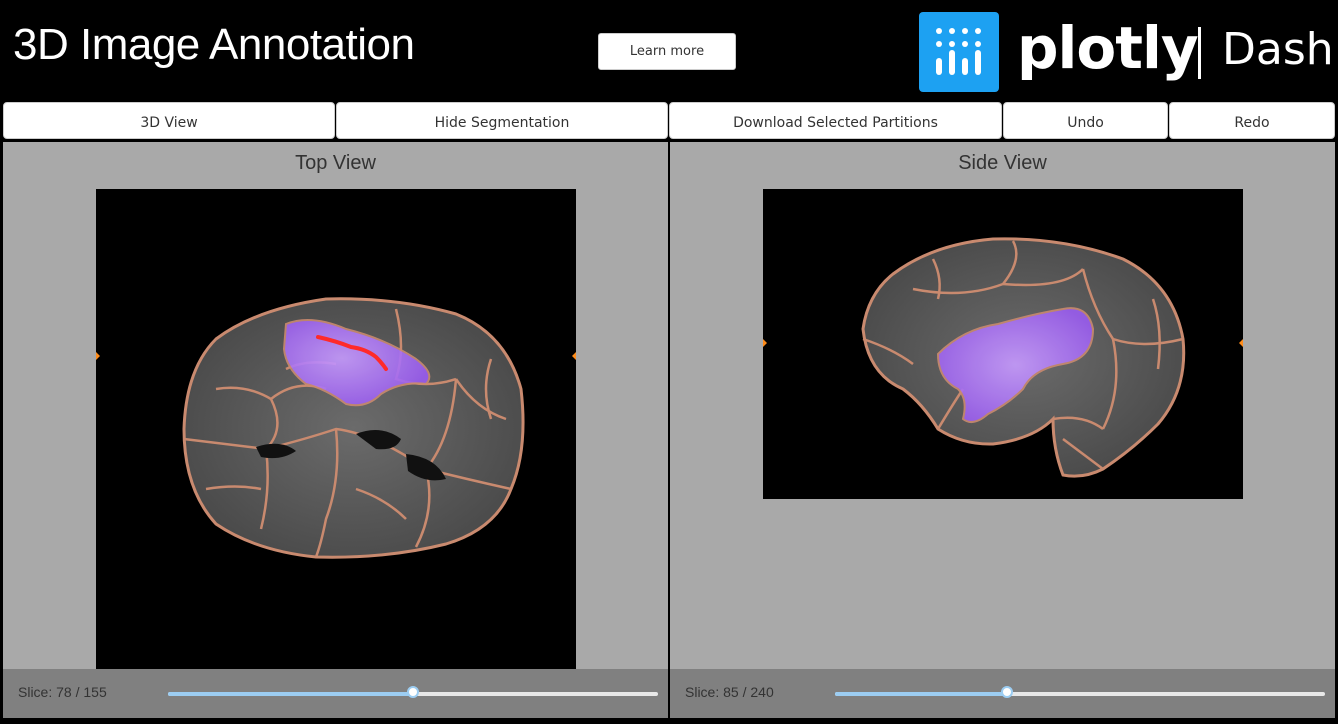  Describe the element at coordinates (352, 353) in the screenshot. I see `annotation-stroke` at that location.